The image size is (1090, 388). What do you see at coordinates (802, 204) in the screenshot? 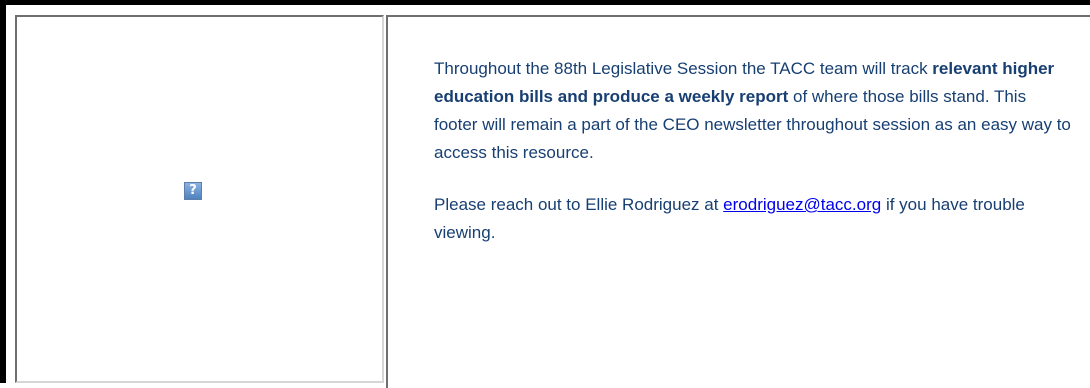
I see `contact-email-link: erodriguez@tacc.org` at bounding box center [802, 204].